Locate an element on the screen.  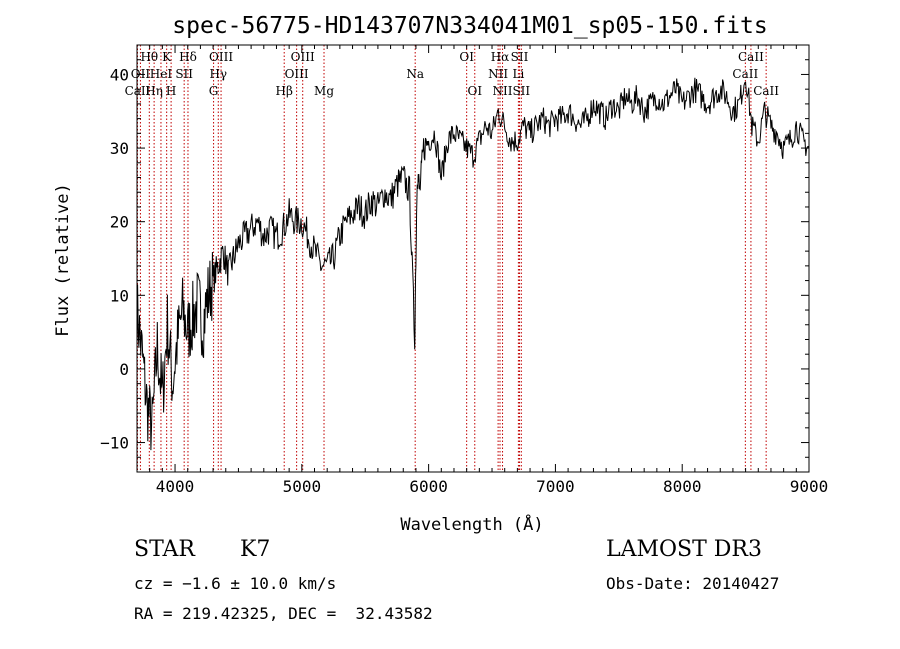
x-tick-label: 4000 is located at coordinates (175, 486).